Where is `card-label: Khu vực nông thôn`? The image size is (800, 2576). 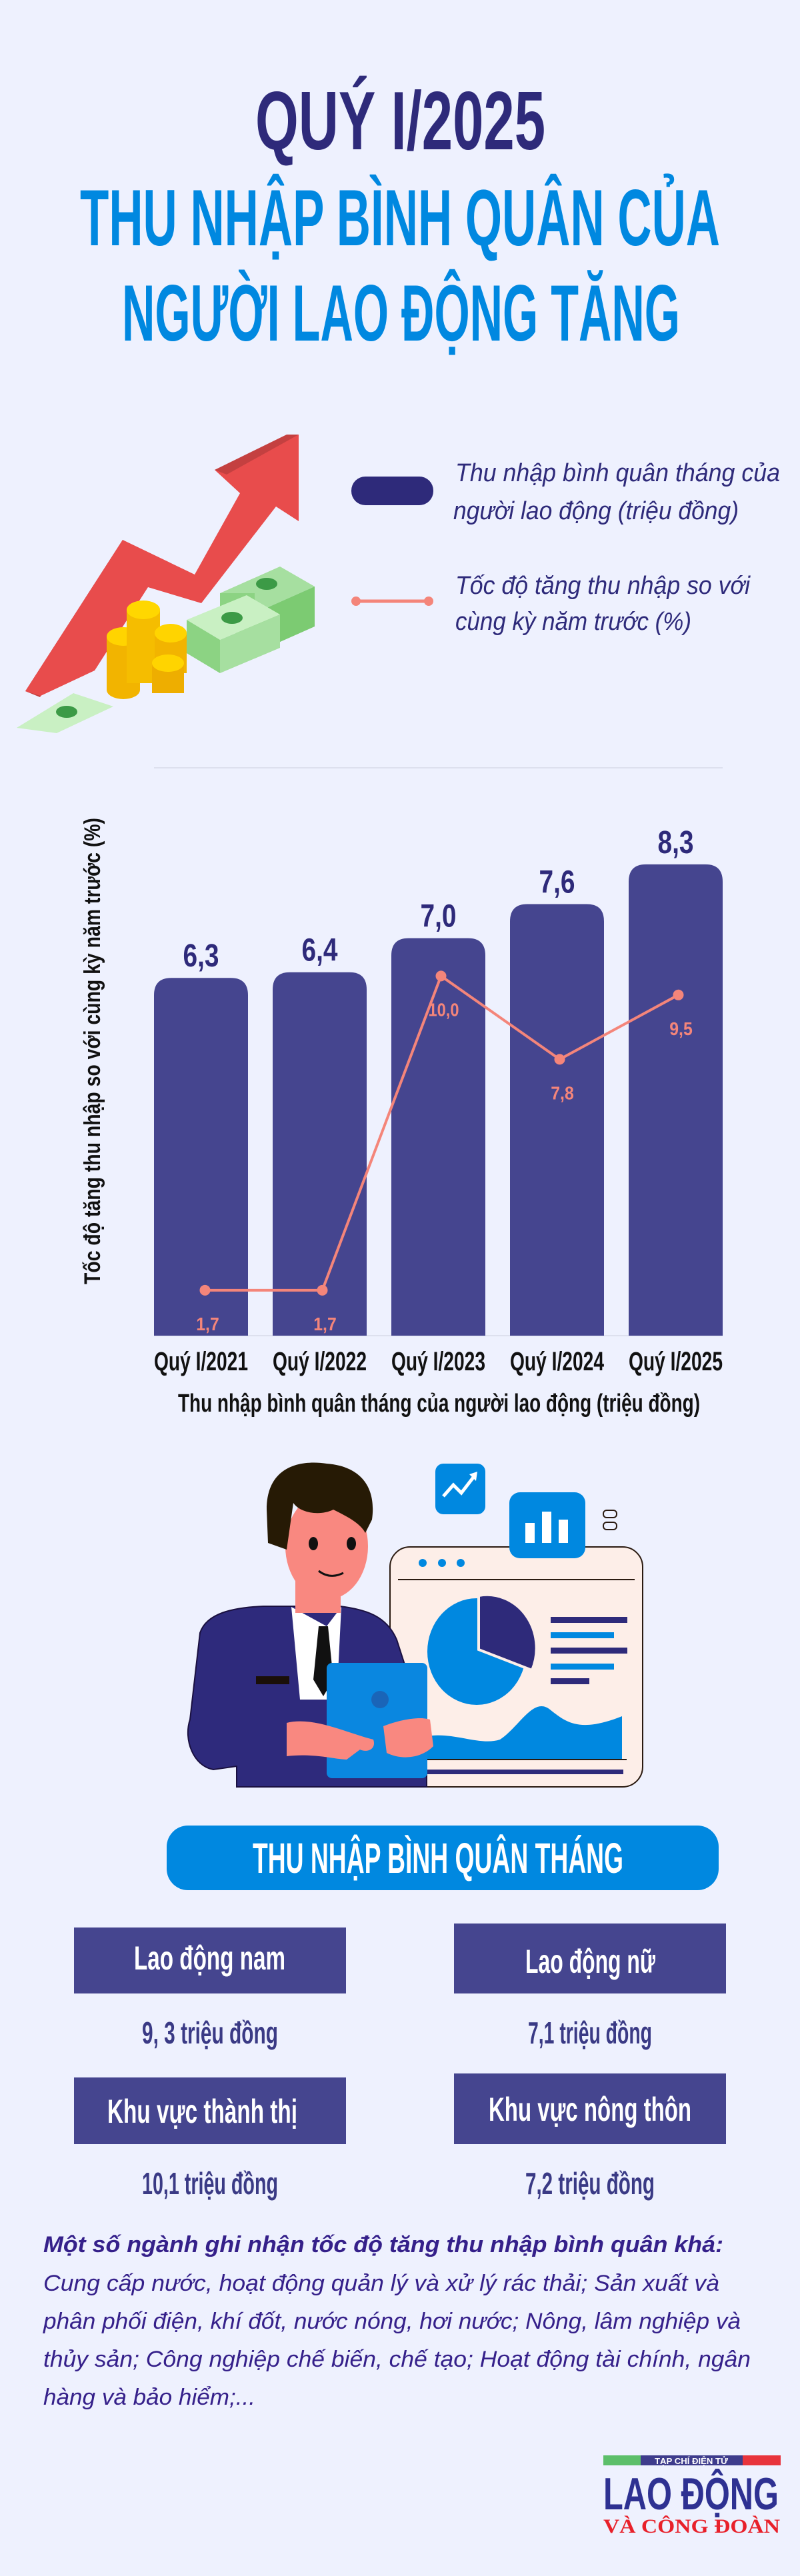
card-label: Khu vực nông thôn is located at coordinates (590, 2109).